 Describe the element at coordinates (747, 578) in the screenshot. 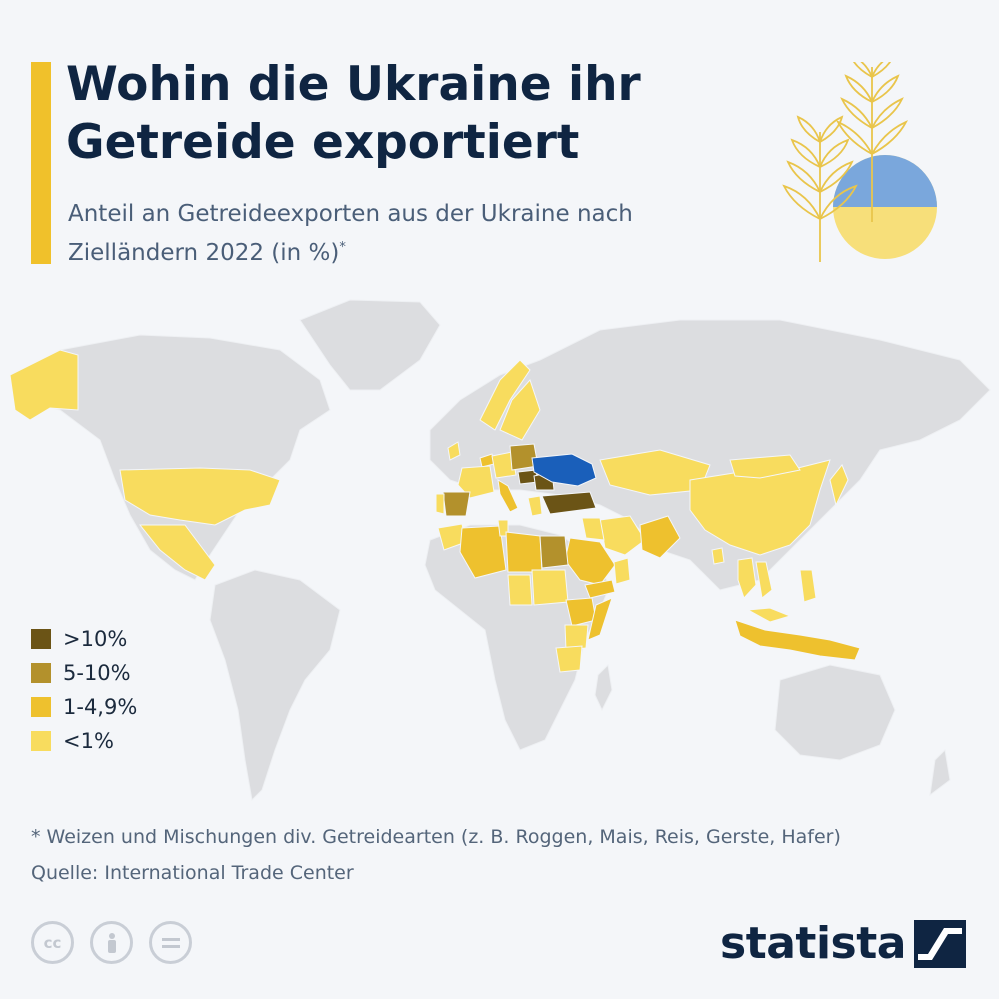

I see `country-thailand` at that location.